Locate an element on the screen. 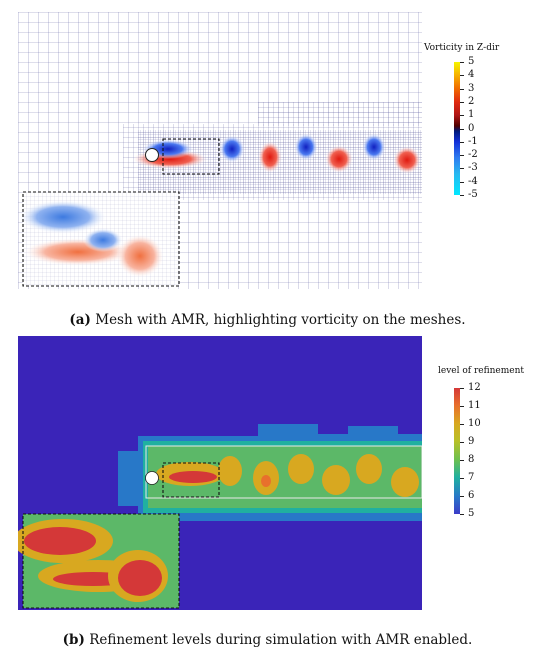  colorbar-a-tick-label: -1 is located at coordinates (473, 141).